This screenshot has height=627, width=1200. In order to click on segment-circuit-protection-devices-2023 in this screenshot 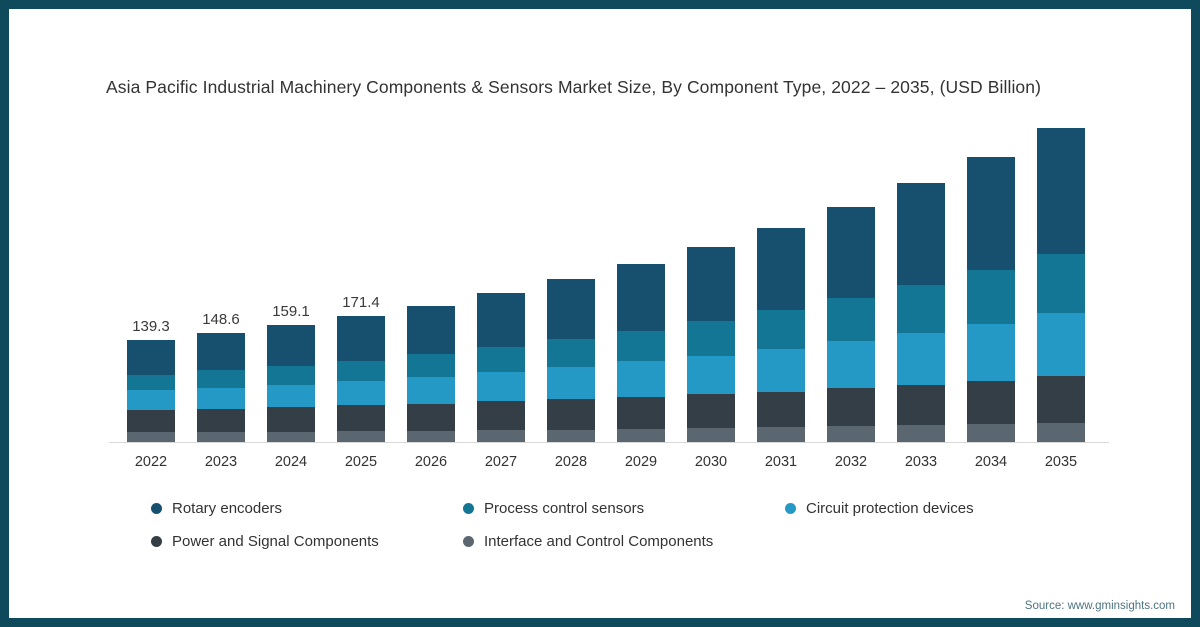, I will do `click(221, 398)`.